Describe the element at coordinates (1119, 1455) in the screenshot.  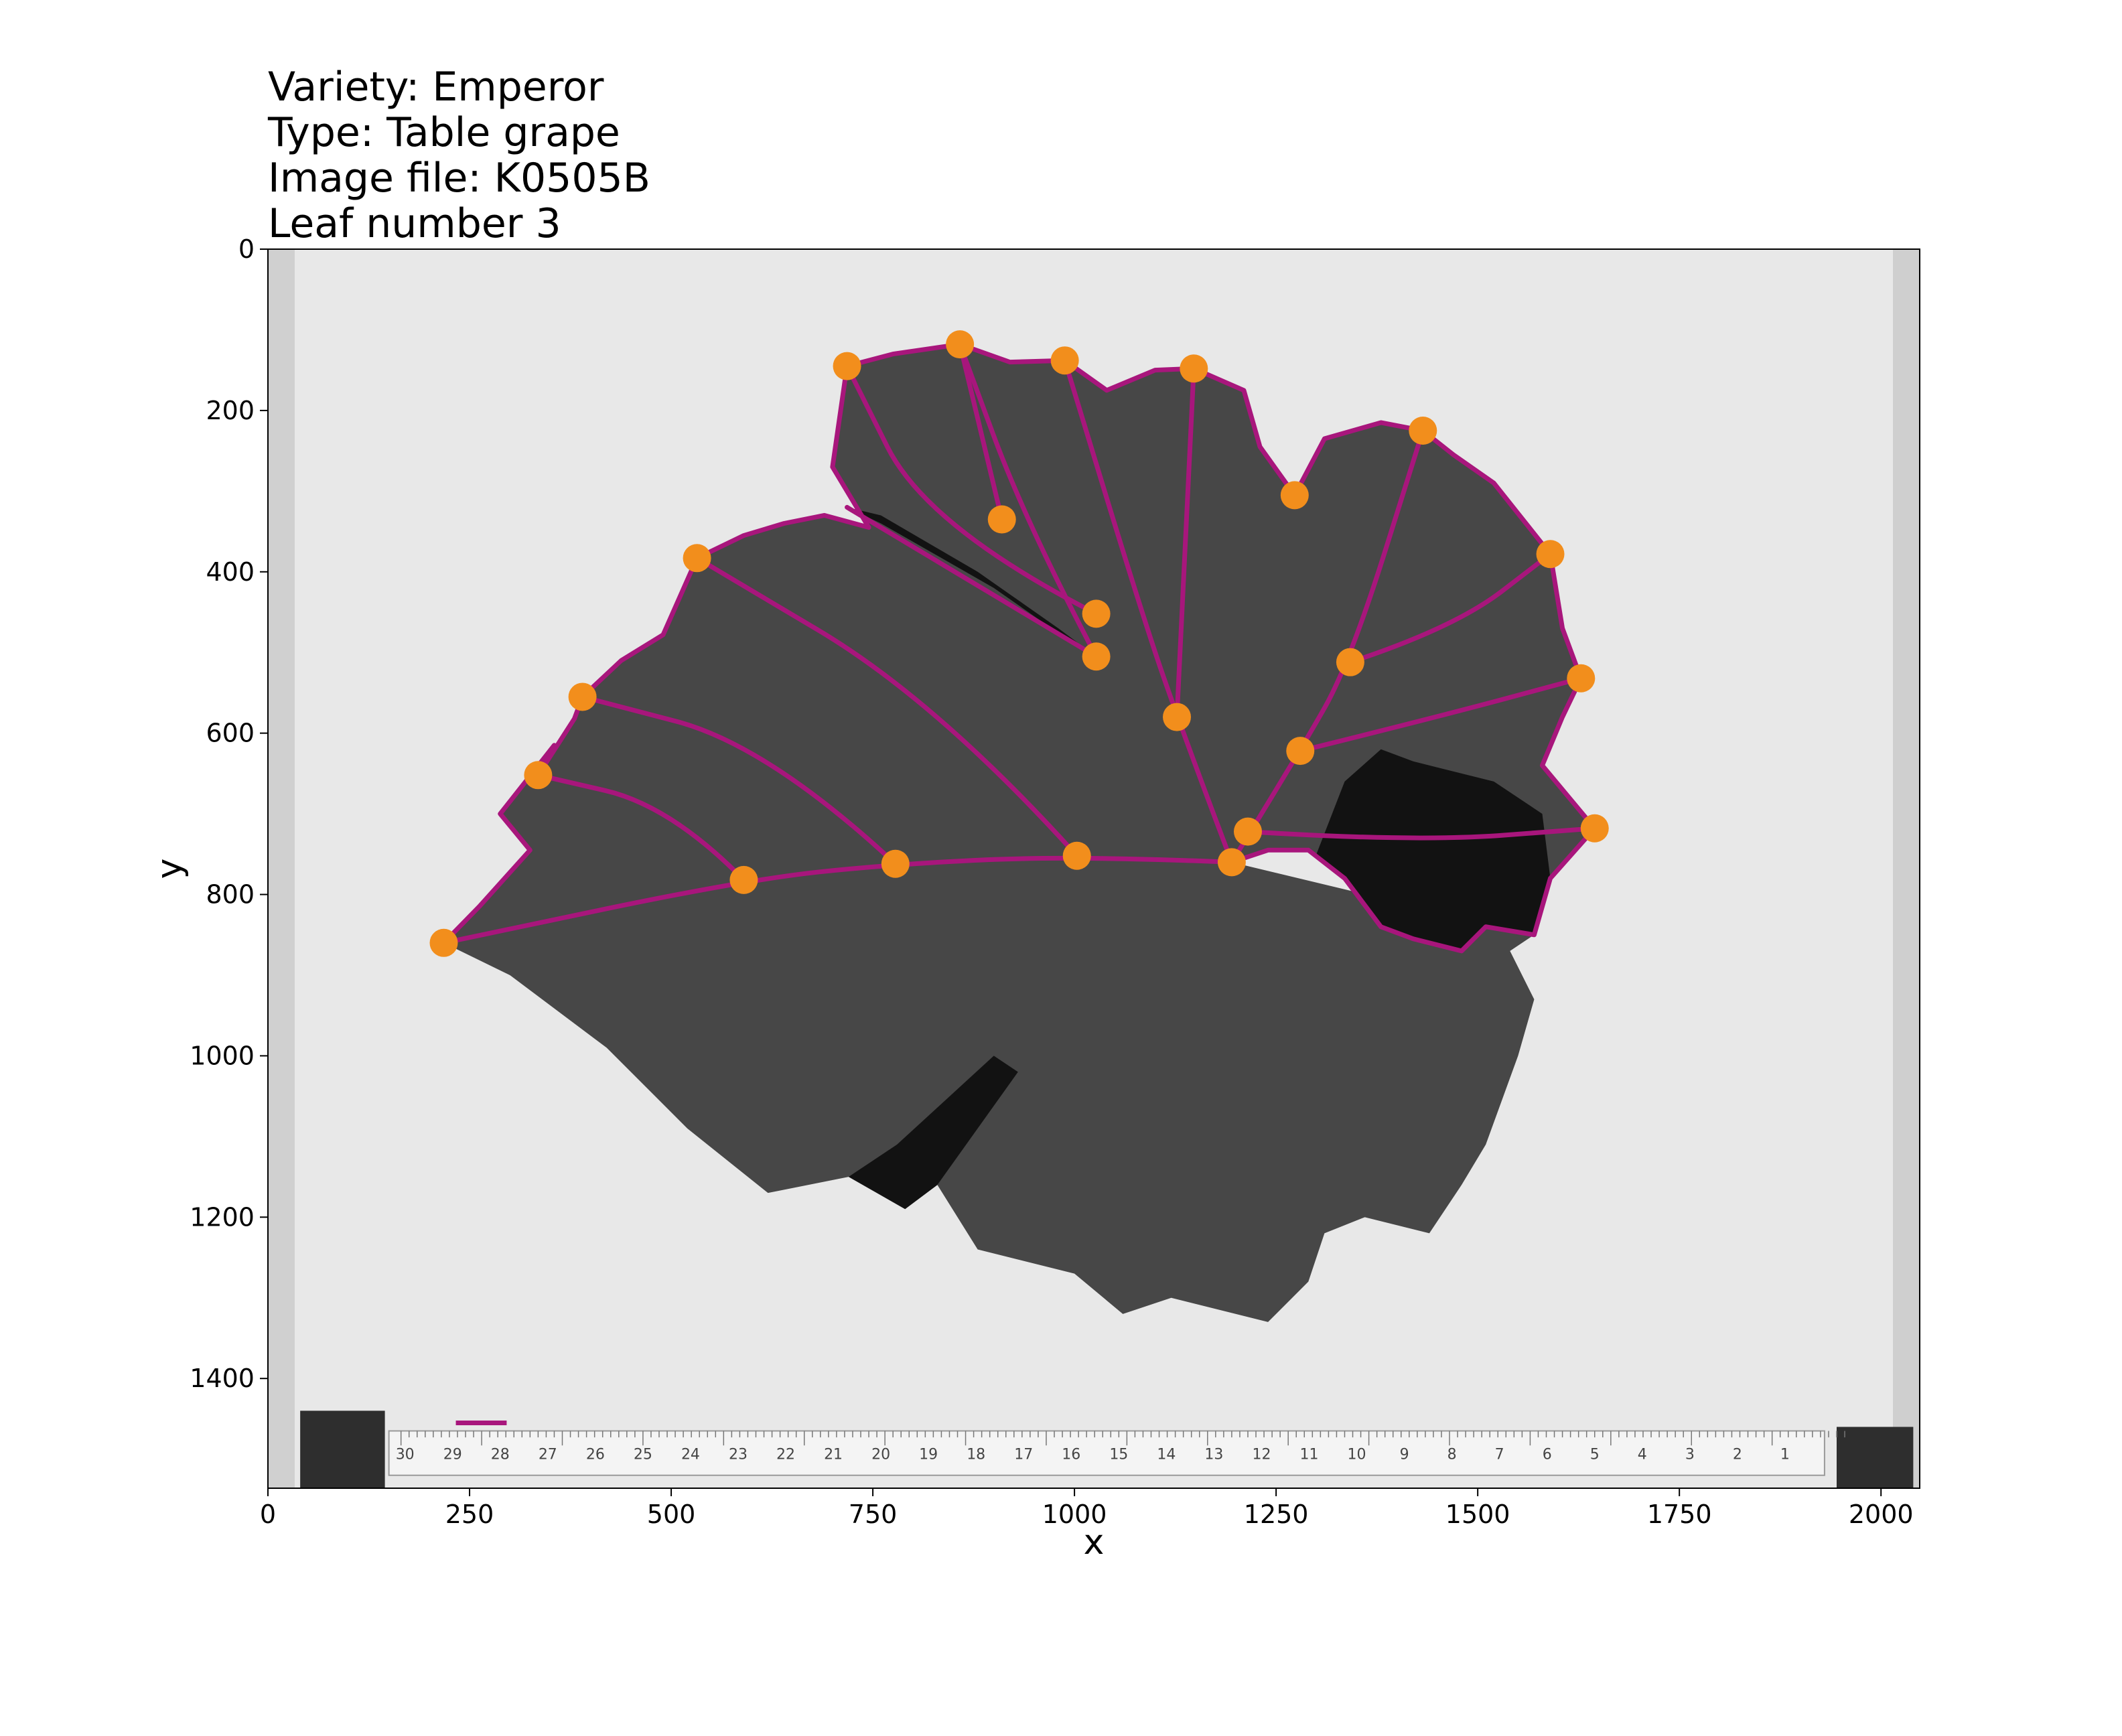
I see `ruler-number: 15` at that location.